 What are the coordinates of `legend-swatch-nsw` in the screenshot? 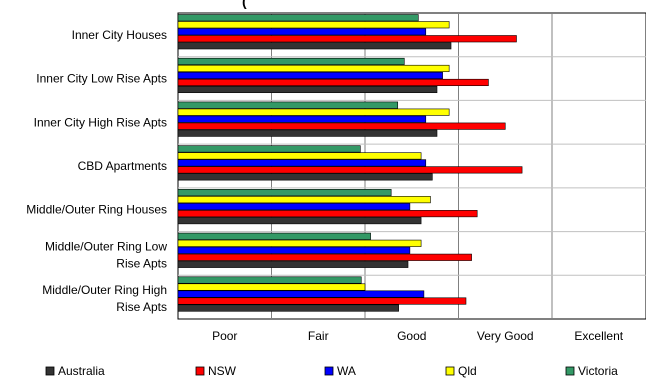 It's located at (200, 371).